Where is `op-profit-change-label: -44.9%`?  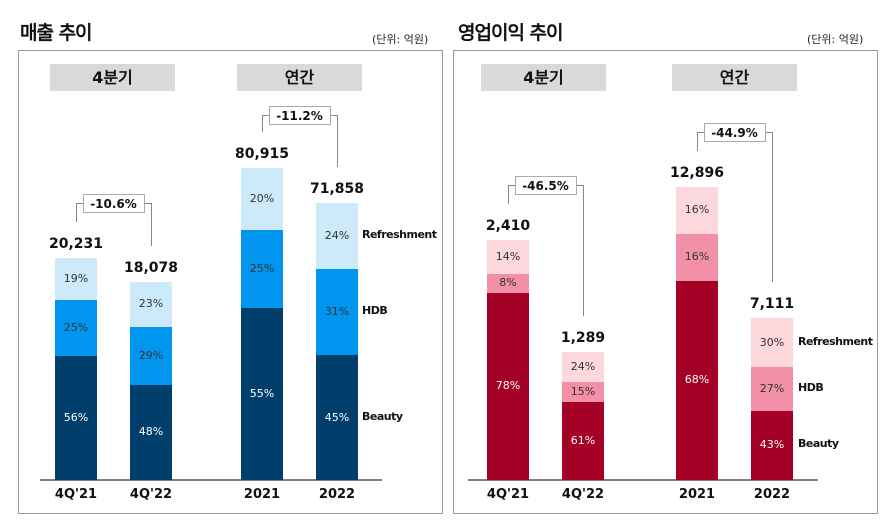 op-profit-change-label: -44.9% is located at coordinates (734, 132).